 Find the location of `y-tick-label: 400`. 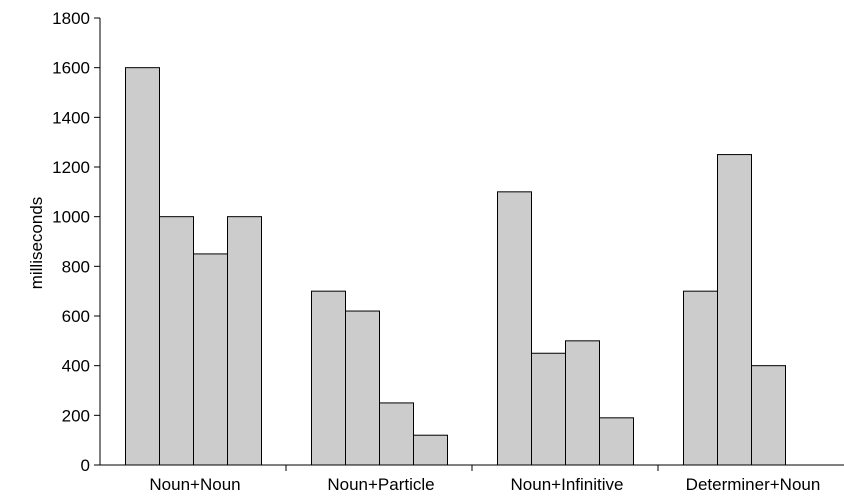

y-tick-label: 400 is located at coordinates (76, 366).